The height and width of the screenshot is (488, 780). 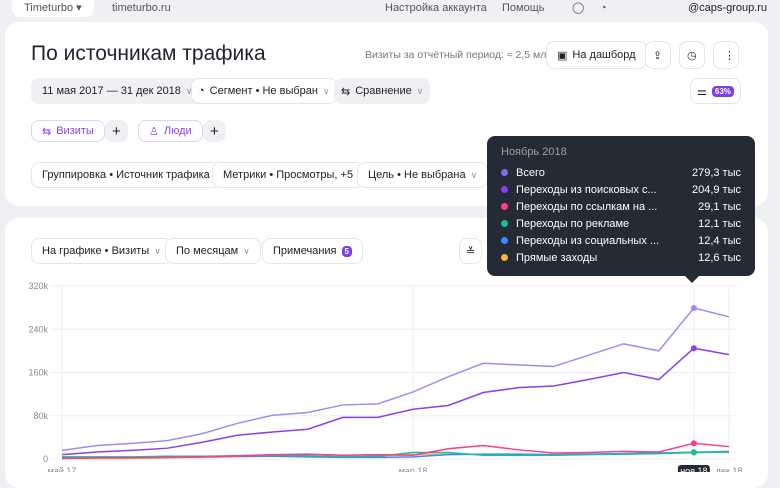 I want to click on chart-metric-selector: На графике • Визиты ∨, so click(x=101, y=251).